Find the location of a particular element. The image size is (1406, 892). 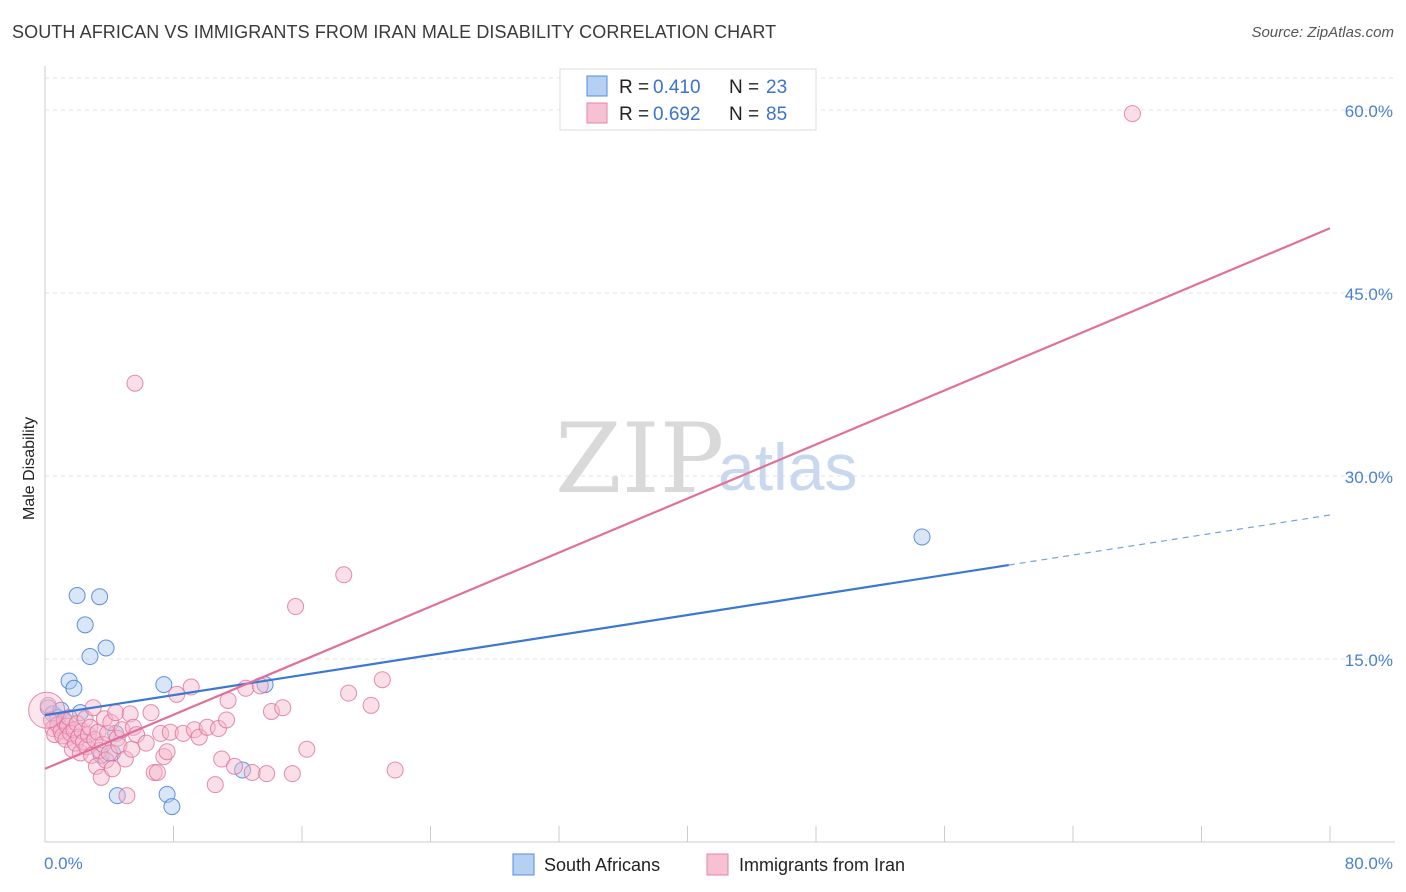

y-tick-label: 60.0% is located at coordinates (1369, 111).